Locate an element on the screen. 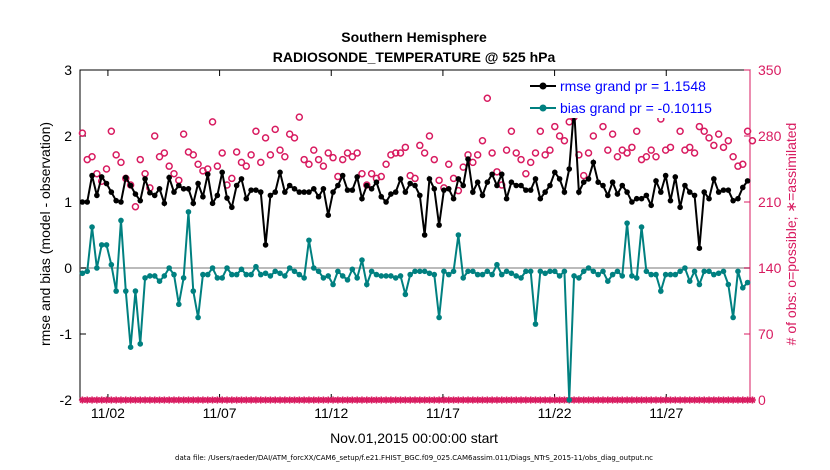  x-tick-label: 11/02 is located at coordinates (108, 413).